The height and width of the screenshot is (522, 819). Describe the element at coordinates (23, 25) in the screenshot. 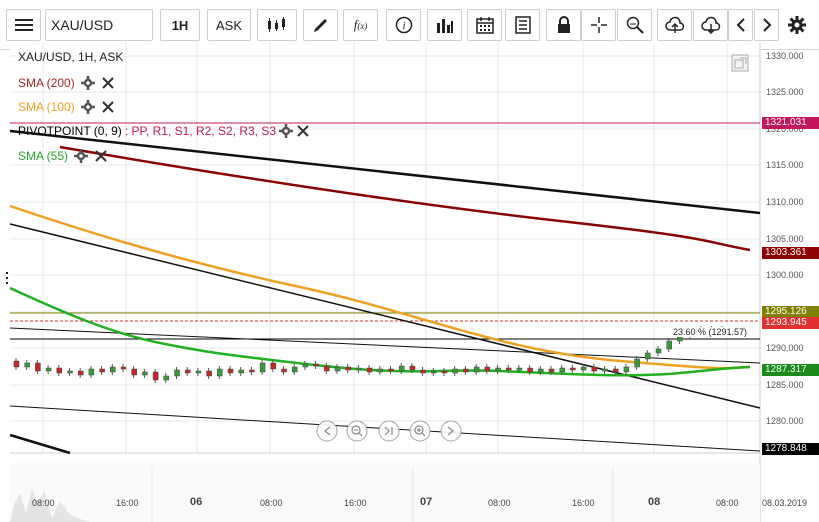

I see `menu-button` at that location.